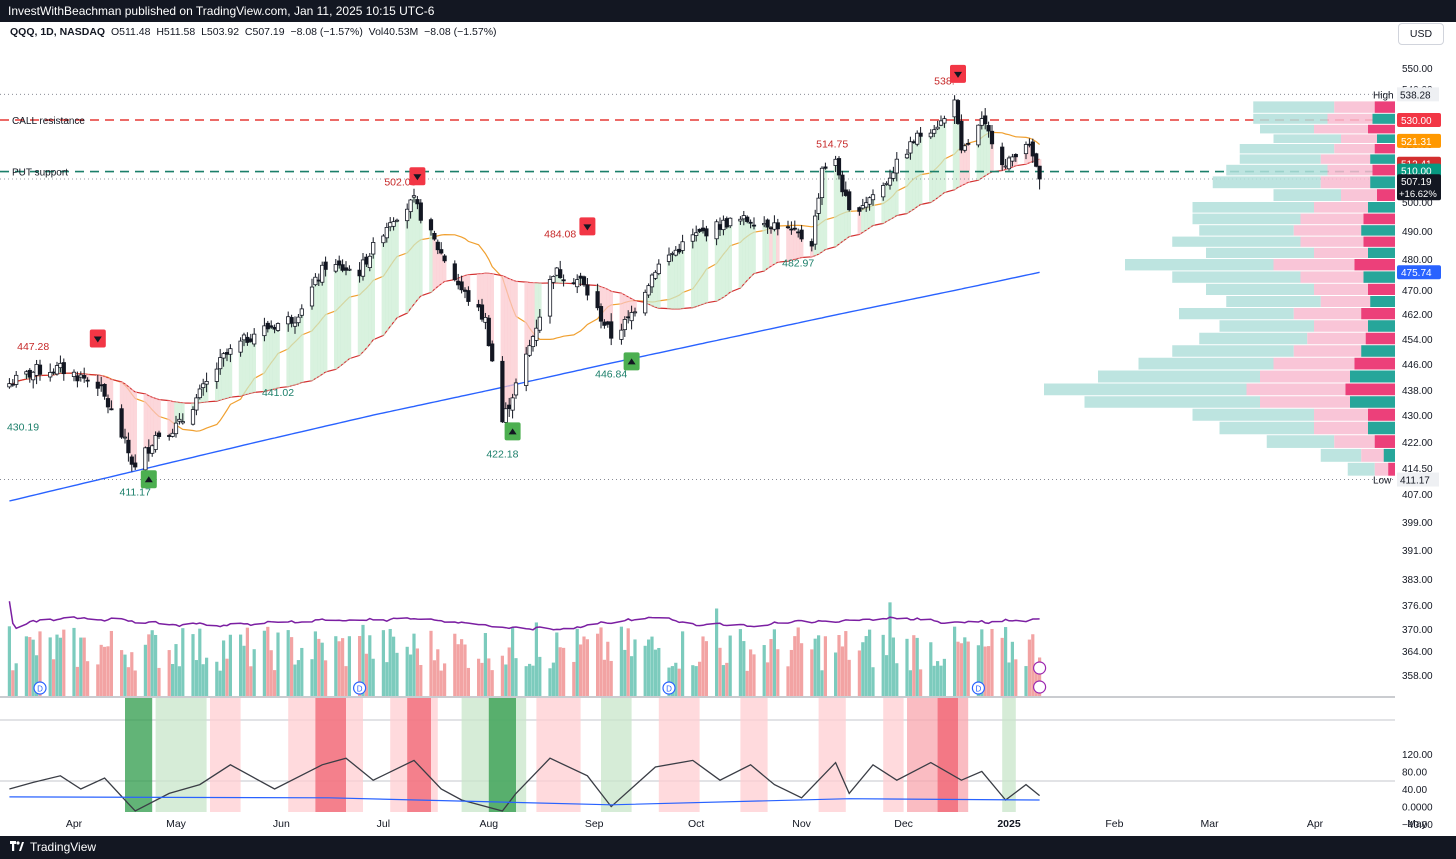  I want to click on price-axis-tick: 454.00, so click(1417, 340).